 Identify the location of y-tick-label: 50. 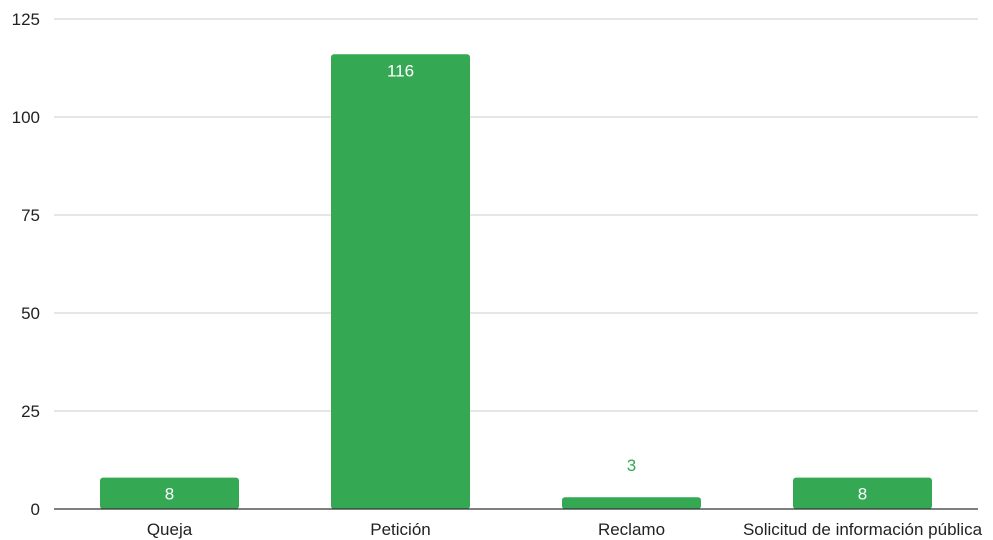
(30, 313).